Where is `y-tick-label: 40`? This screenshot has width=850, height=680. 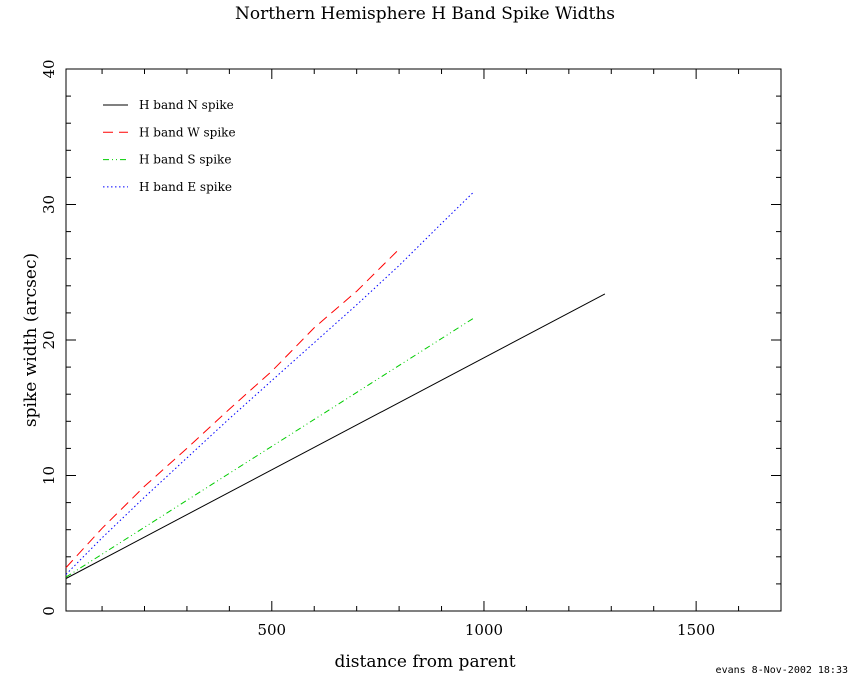 y-tick-label: 40 is located at coordinates (49, 68).